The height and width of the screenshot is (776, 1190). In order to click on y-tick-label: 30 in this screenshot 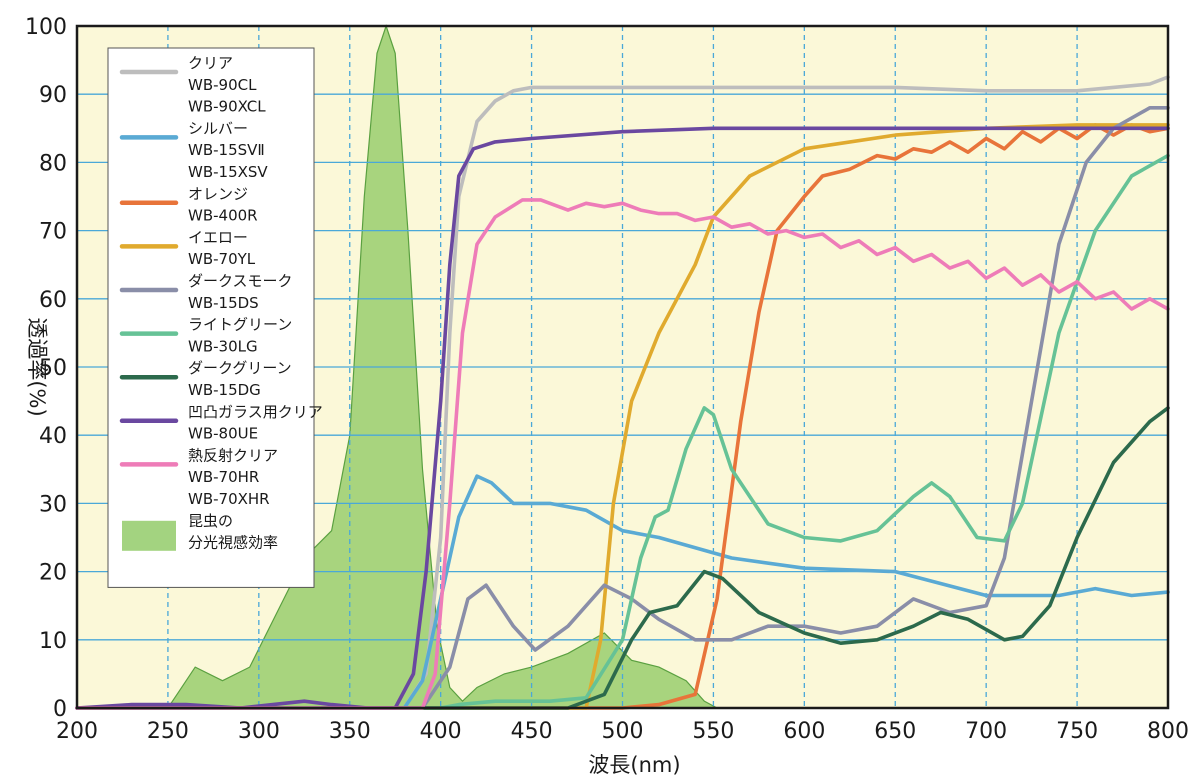, I will do `click(53, 504)`.